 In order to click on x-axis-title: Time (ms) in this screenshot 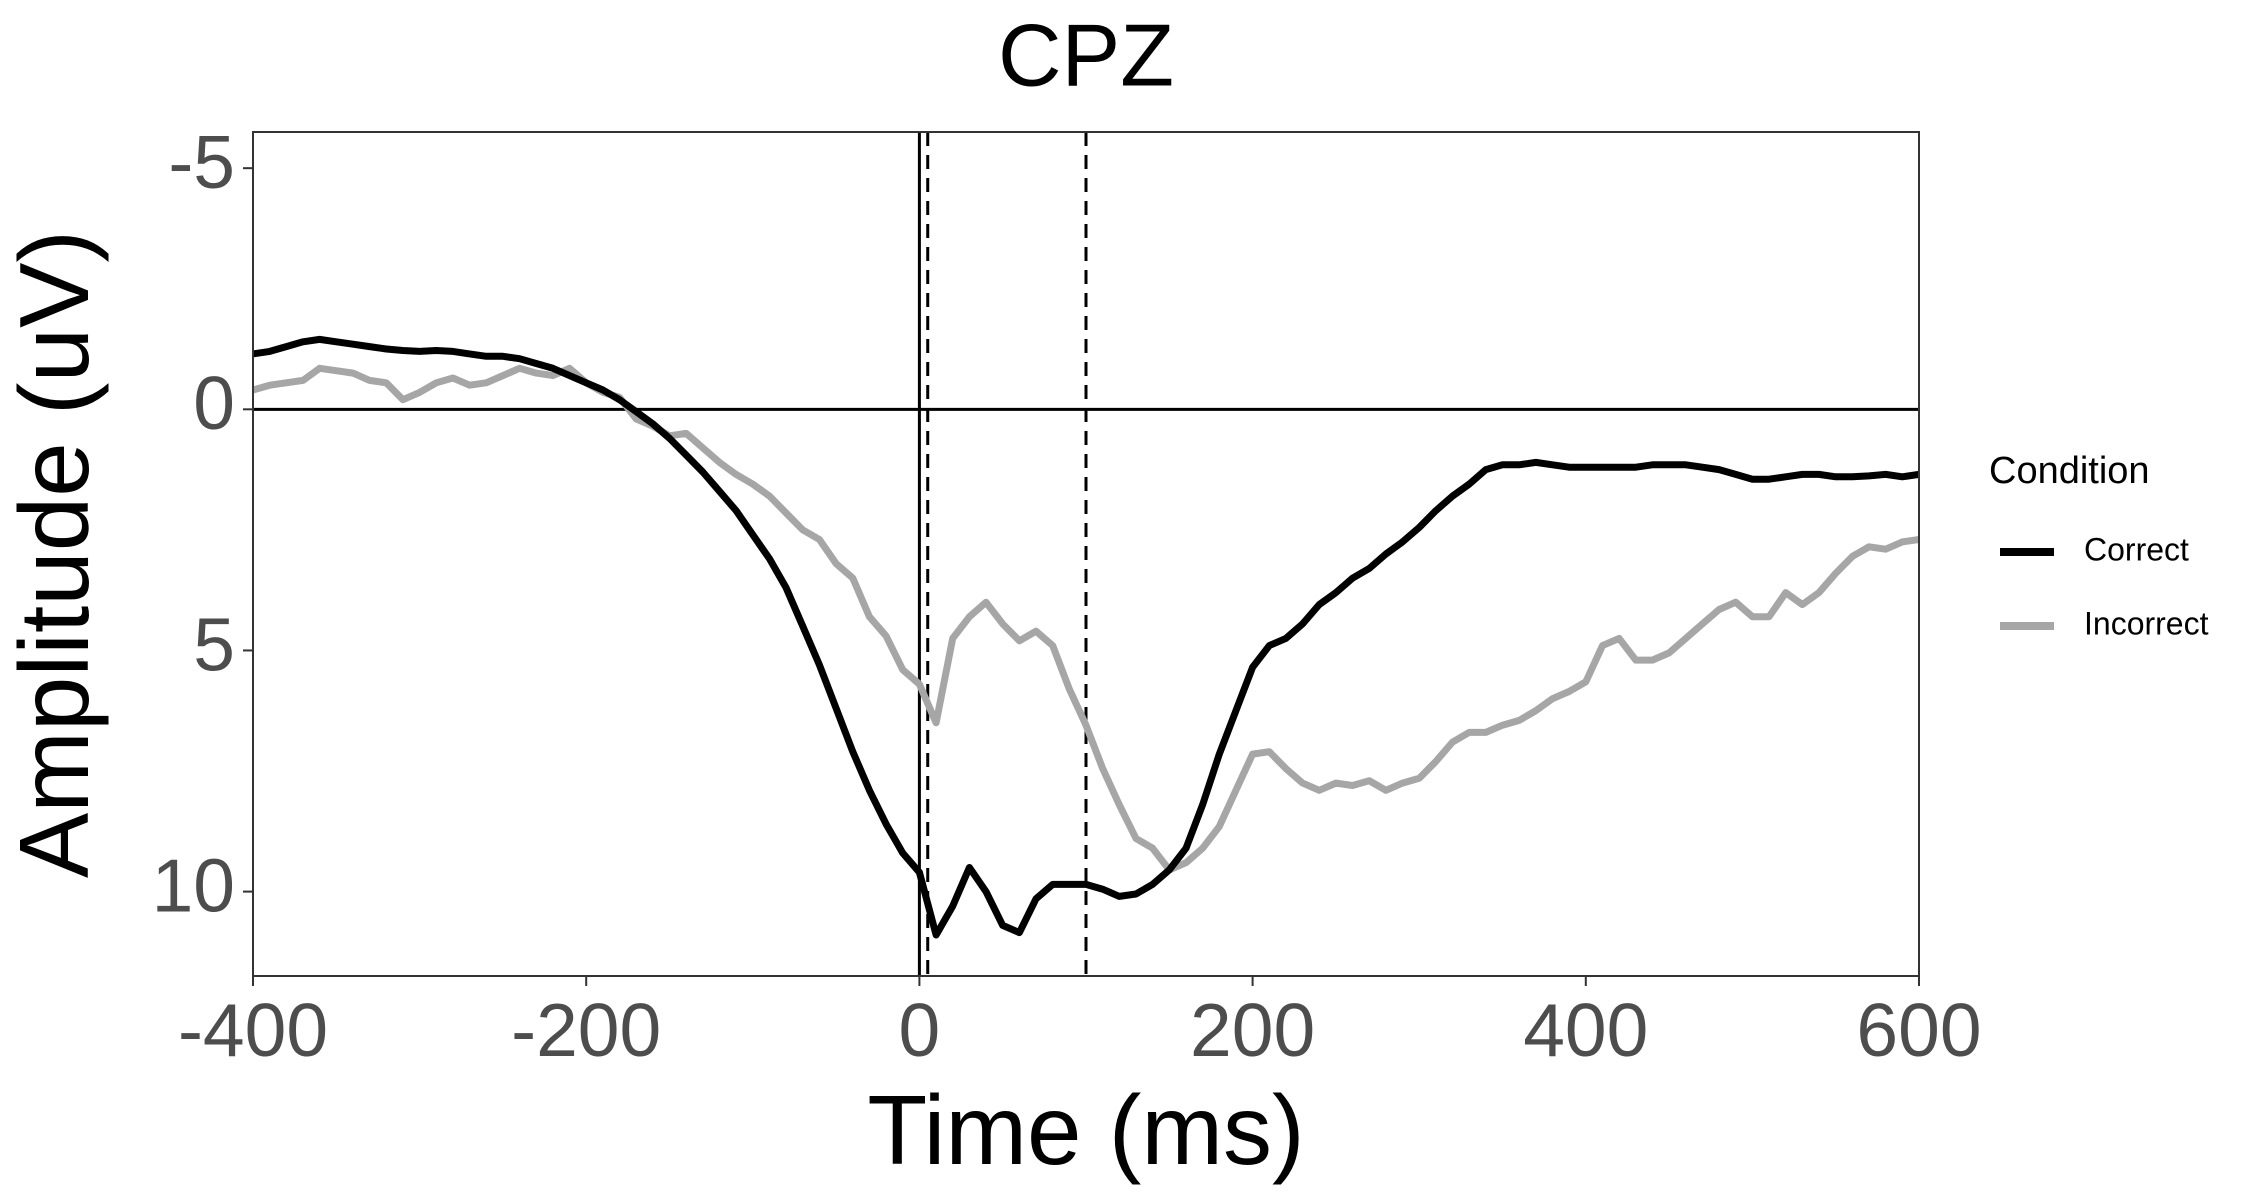, I will do `click(1085, 1130)`.